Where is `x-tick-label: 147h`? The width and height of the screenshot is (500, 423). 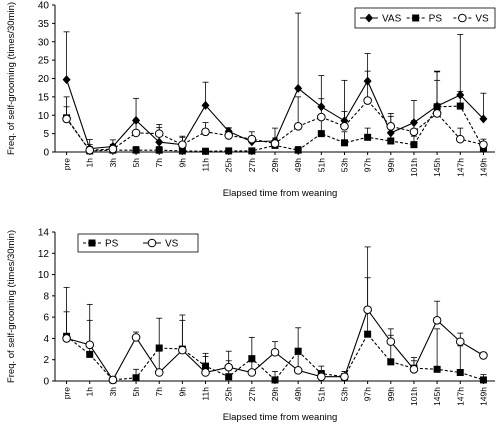
x-tick-label: 147h is located at coordinates (460, 167).